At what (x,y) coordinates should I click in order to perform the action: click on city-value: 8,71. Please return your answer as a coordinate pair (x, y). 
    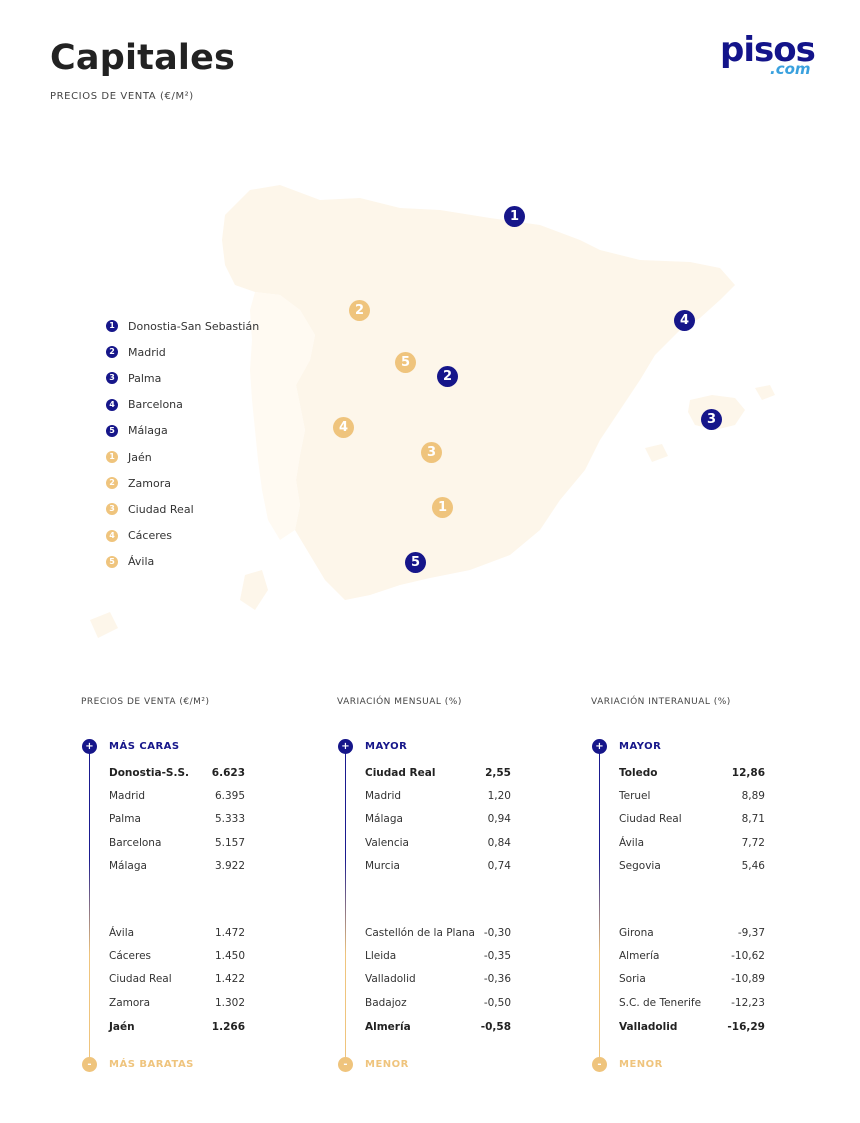
    Looking at the image, I should click on (753, 819).